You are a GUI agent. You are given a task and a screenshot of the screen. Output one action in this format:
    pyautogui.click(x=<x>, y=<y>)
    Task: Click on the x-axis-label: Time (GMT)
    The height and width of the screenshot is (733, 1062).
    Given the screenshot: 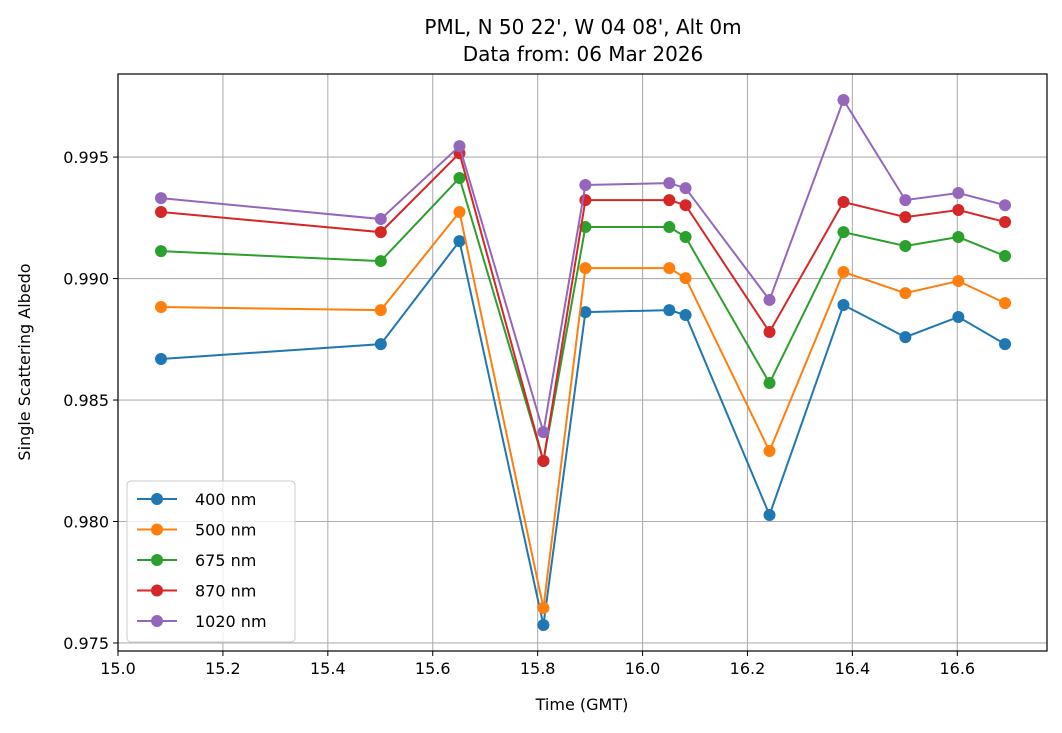 What is the action you would take?
    pyautogui.click(x=582, y=704)
    